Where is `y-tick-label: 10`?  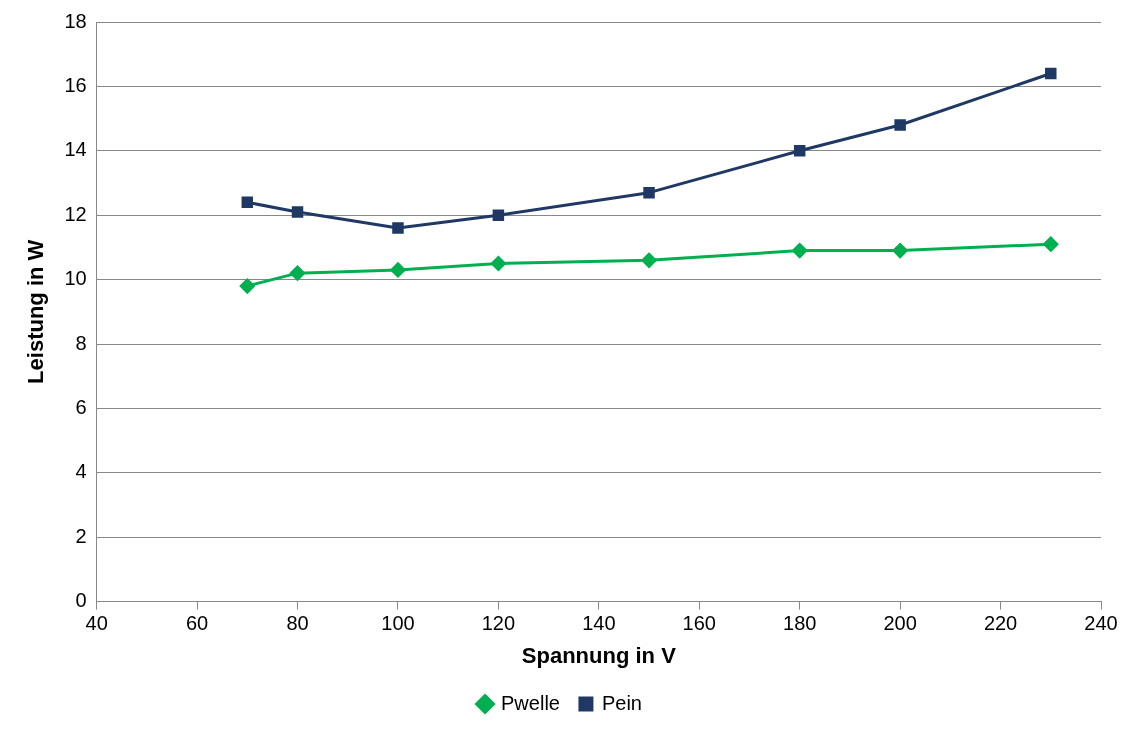 y-tick-label: 10 is located at coordinates (75, 278).